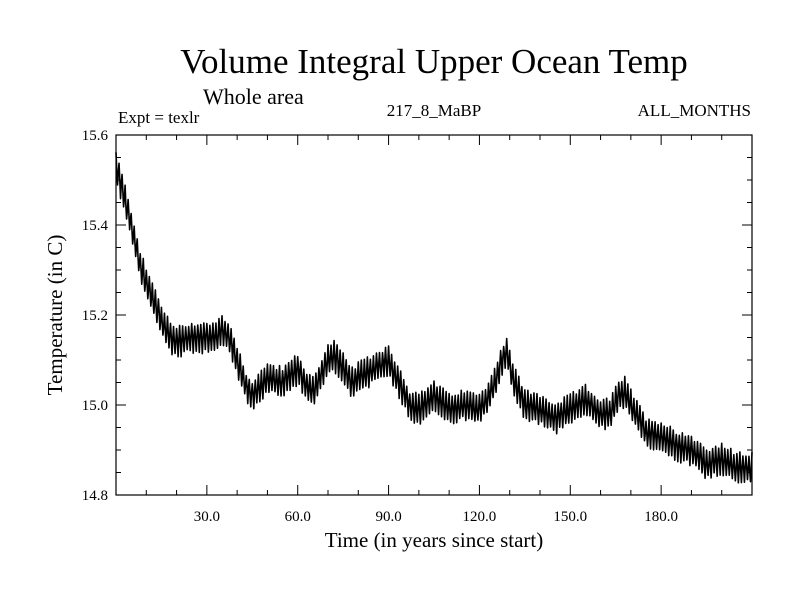 This screenshot has width=800, height=600. What do you see at coordinates (480, 517) in the screenshot?
I see `x-tick-label: 120.0` at bounding box center [480, 517].